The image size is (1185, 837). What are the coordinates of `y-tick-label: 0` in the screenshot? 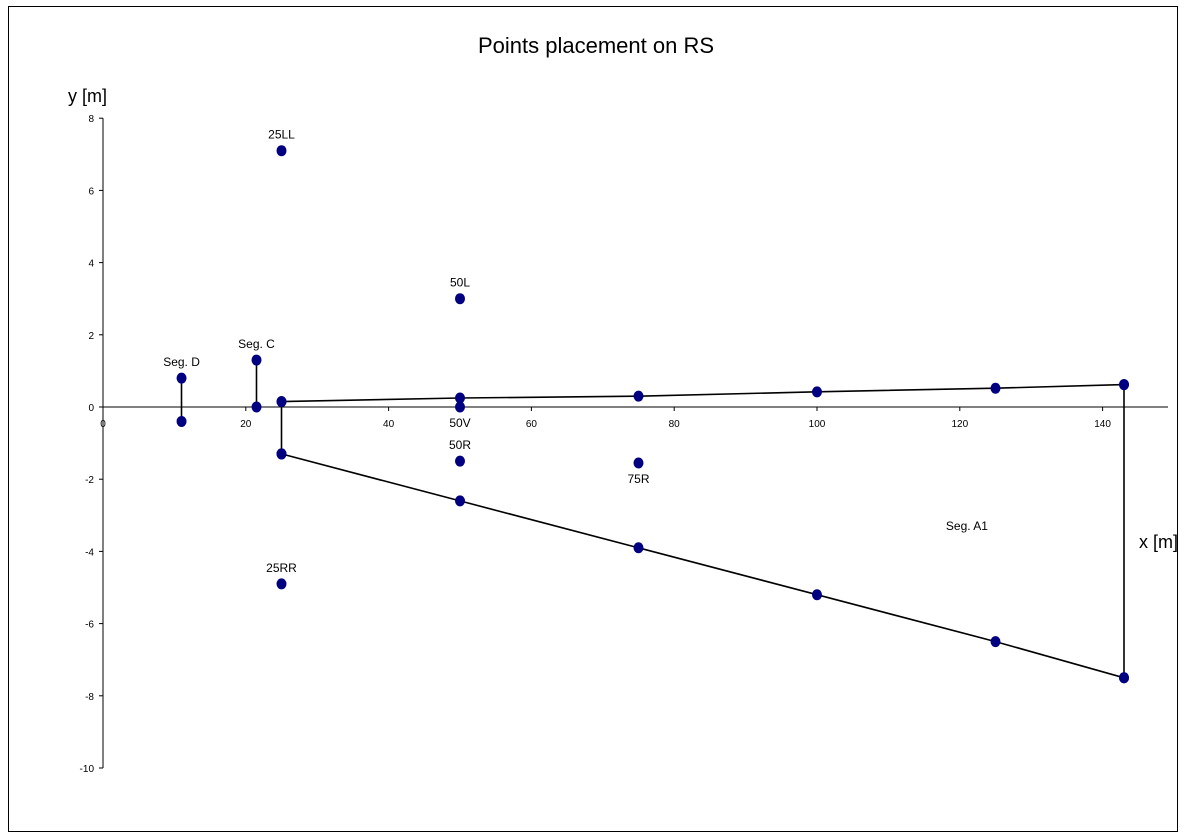 It's located at (91, 408).